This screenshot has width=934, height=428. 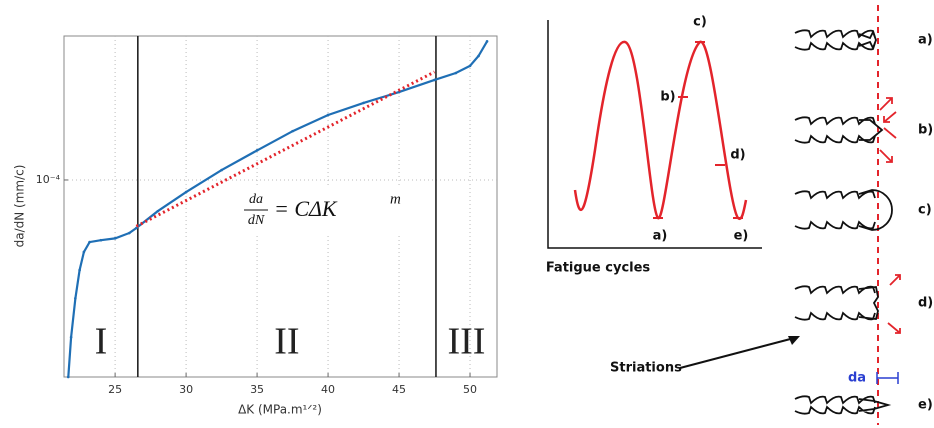 I want to click on cycle-point-label: e), so click(x=741, y=236).